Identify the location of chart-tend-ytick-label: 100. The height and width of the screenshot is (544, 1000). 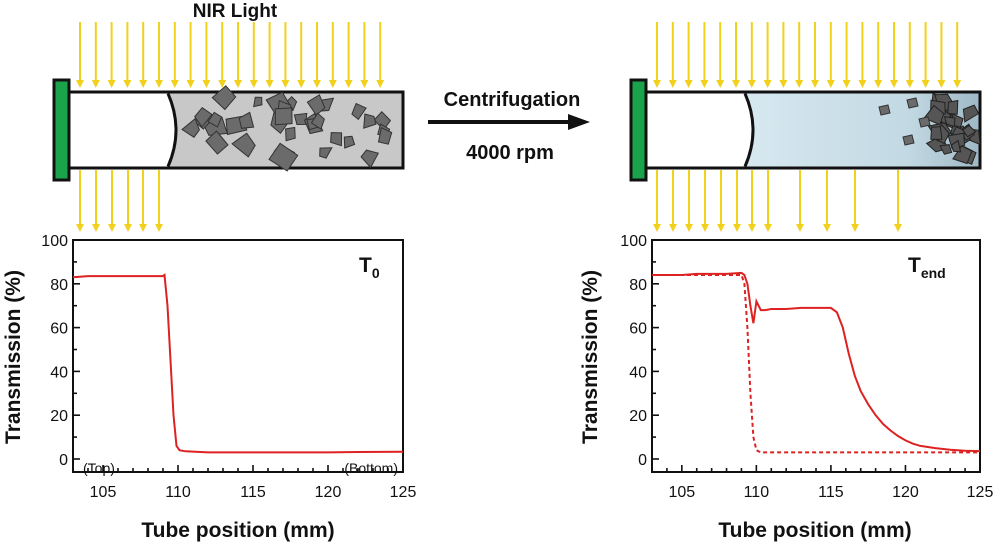
(633, 241).